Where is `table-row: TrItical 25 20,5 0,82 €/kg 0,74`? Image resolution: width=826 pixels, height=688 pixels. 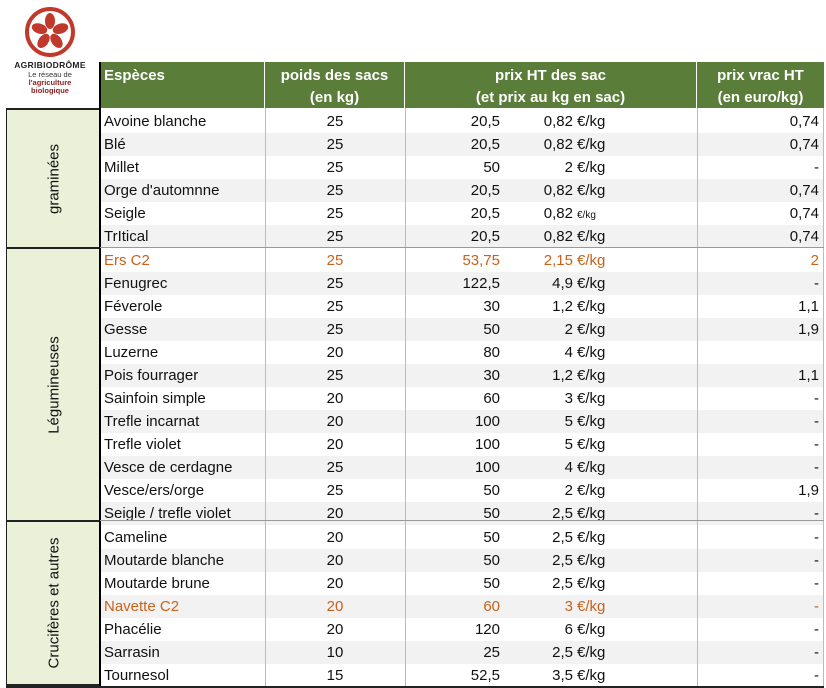
table-row: TrItical 25 20,5 0,82 €/kg 0,74 is located at coordinates (462, 236).